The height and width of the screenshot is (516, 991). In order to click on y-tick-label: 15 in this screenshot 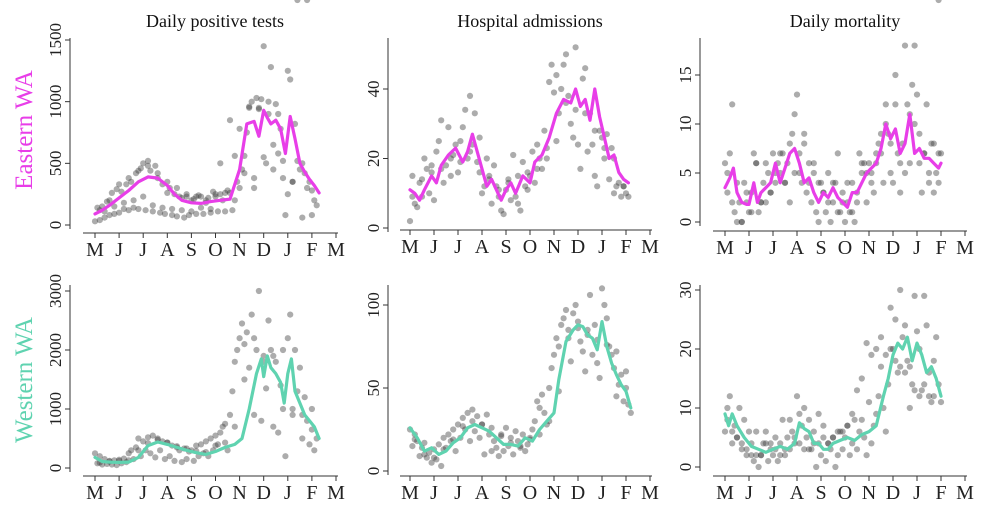, I will do `click(685, 75)`.